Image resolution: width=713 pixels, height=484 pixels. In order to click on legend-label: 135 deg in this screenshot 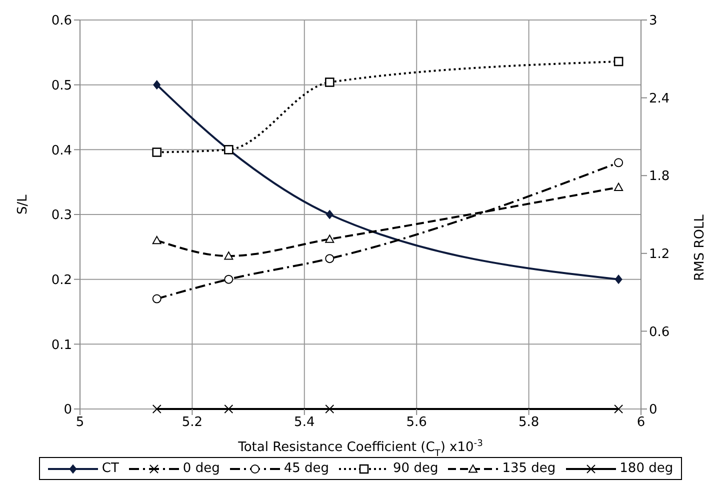, I will do `click(529, 468)`.